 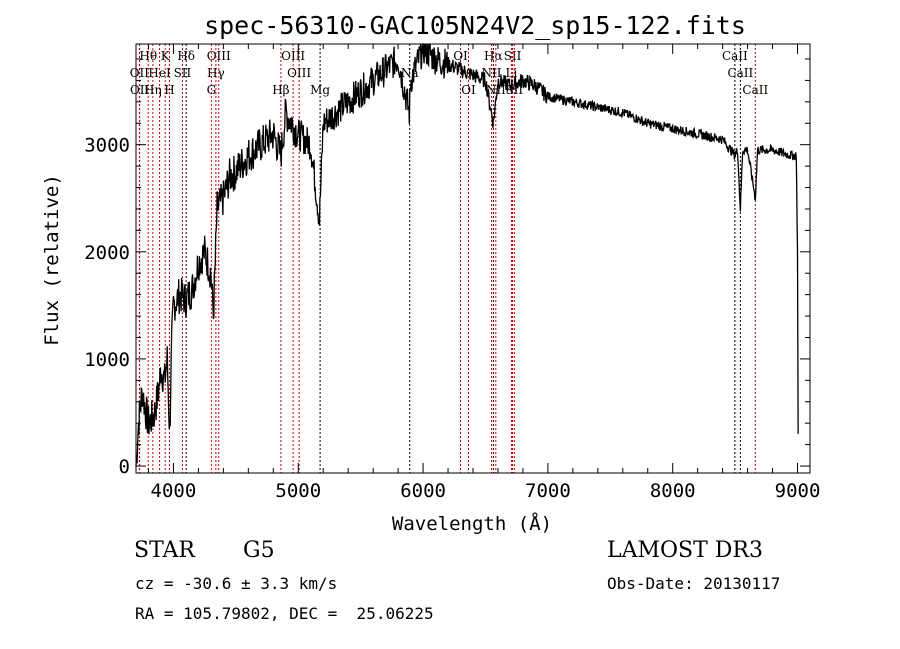 I want to click on object-subclass: G5, so click(x=259, y=550).